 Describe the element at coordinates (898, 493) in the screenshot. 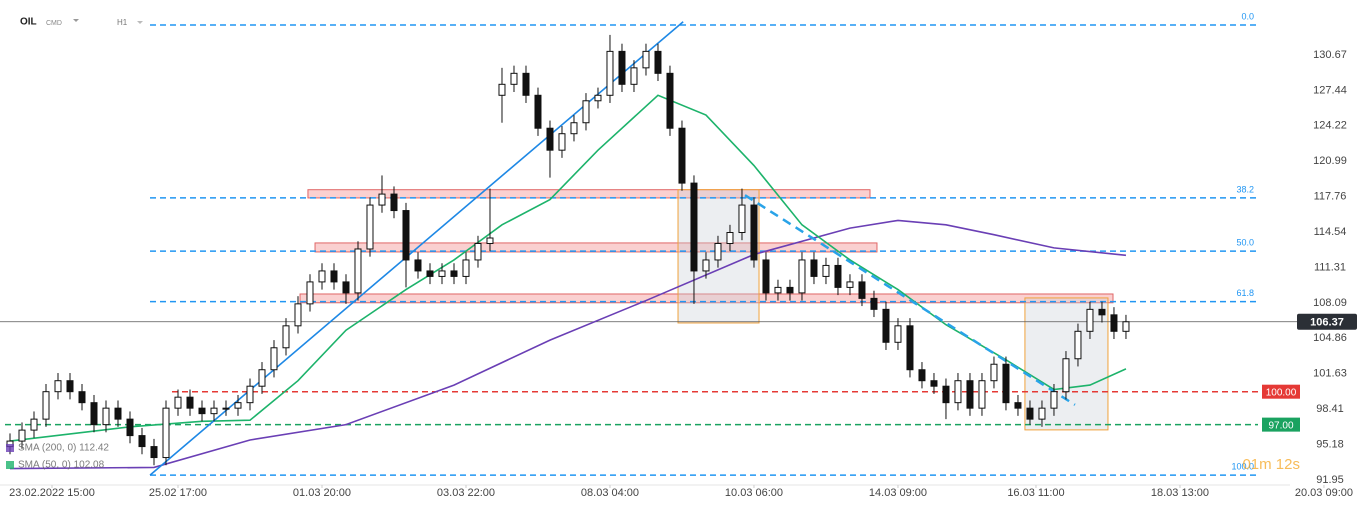

I see `x-tick-label: 14.03 09:00` at that location.